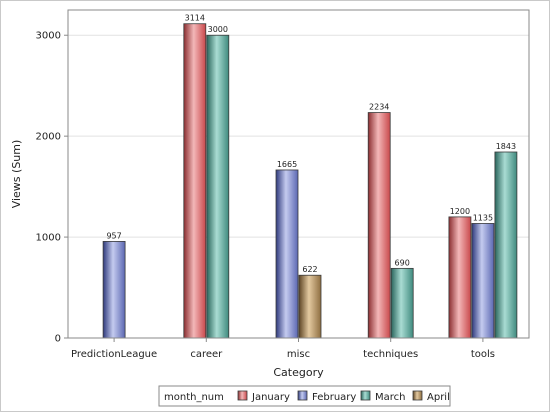 The image size is (550, 415). Describe the element at coordinates (298, 354) in the screenshot. I see `x-tick-label: misc` at that location.